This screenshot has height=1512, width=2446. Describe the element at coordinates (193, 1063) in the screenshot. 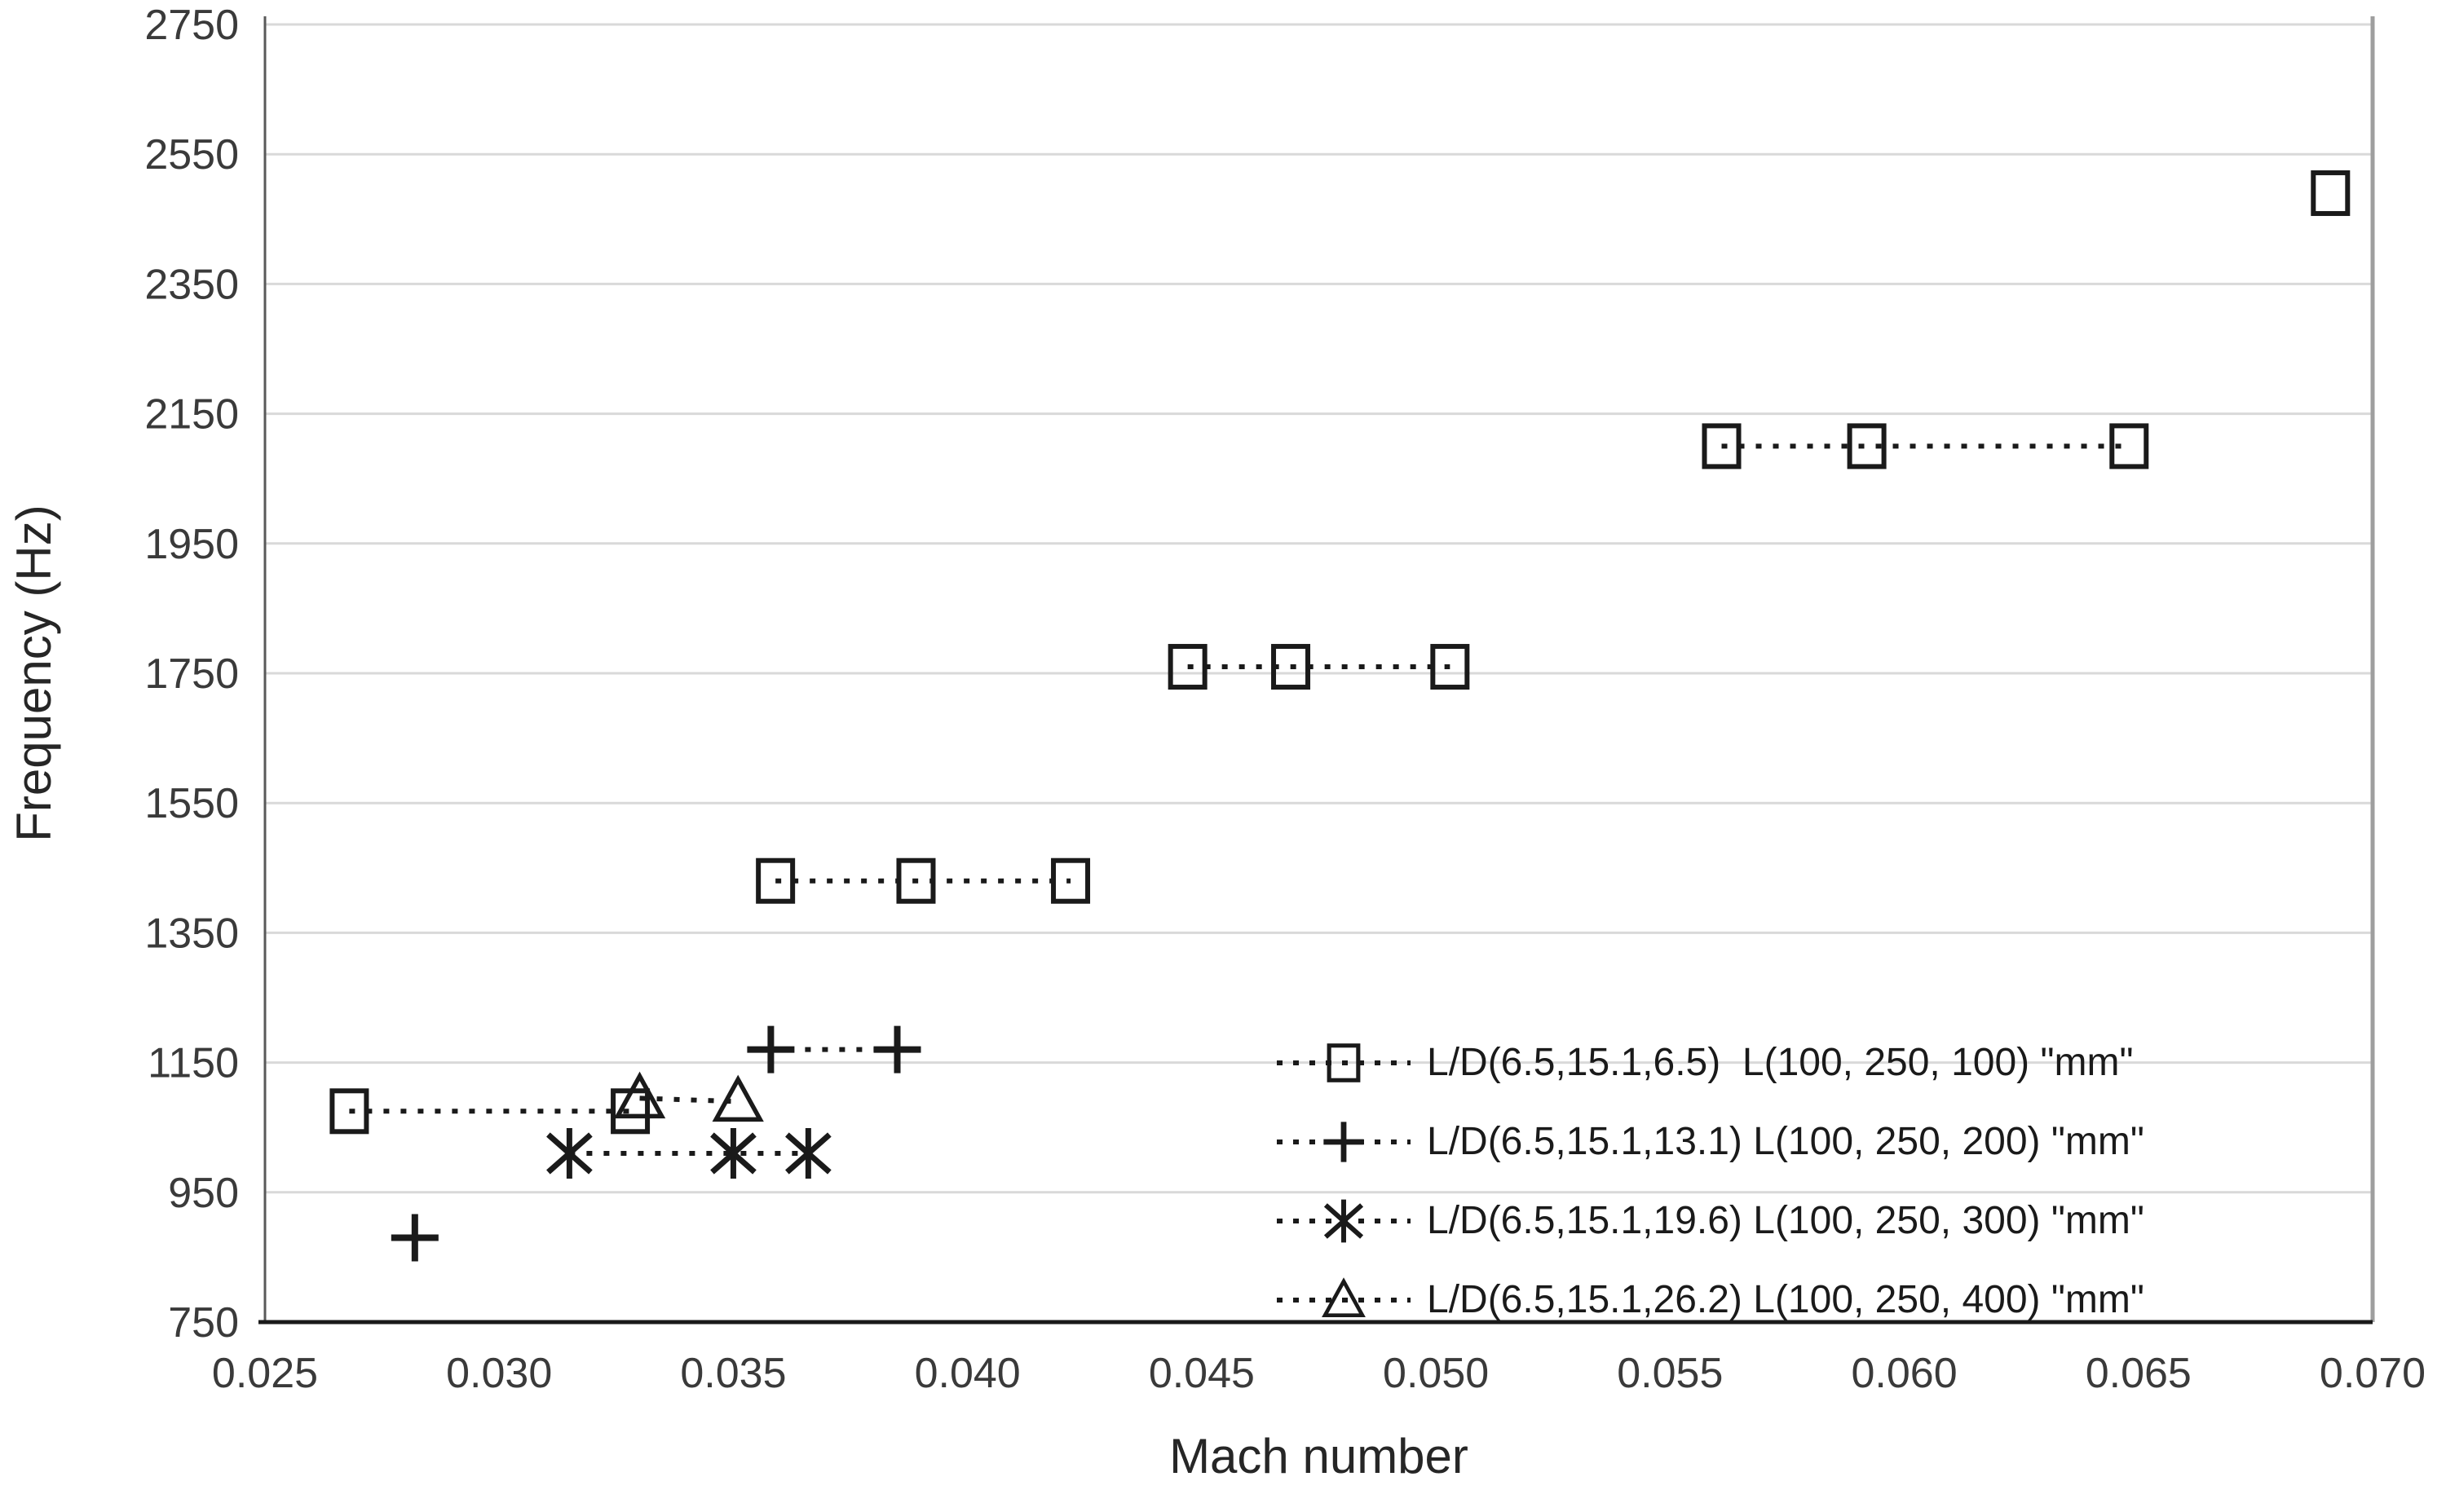

I see `y-tick-label: 1150` at that location.